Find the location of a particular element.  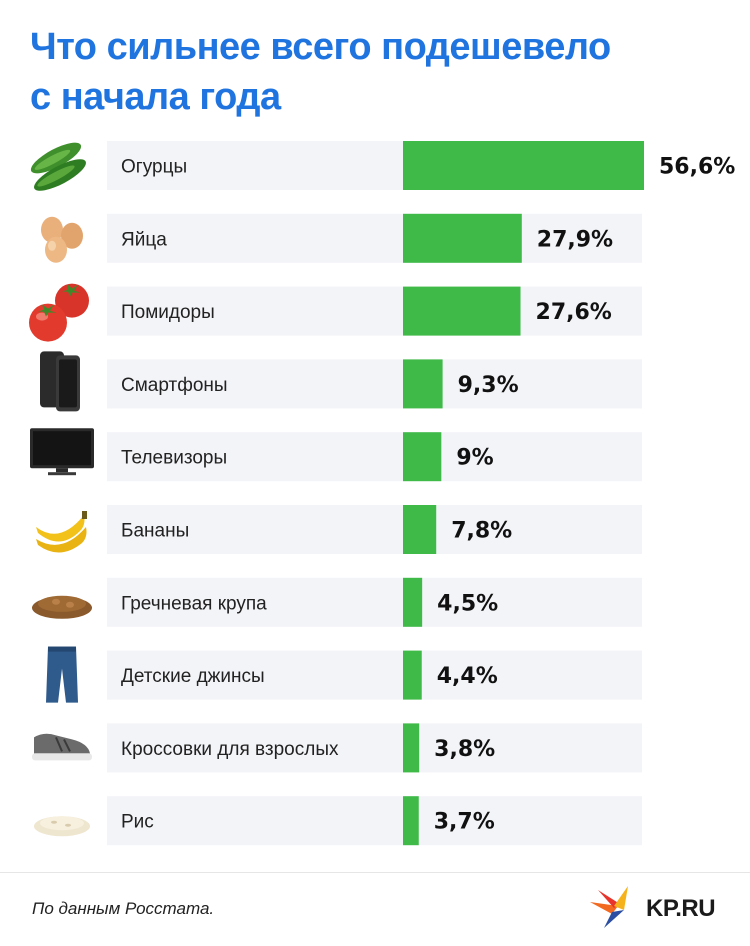

chart-row: Кроссовки для взрослых 3,8% is located at coordinates (337, 748).